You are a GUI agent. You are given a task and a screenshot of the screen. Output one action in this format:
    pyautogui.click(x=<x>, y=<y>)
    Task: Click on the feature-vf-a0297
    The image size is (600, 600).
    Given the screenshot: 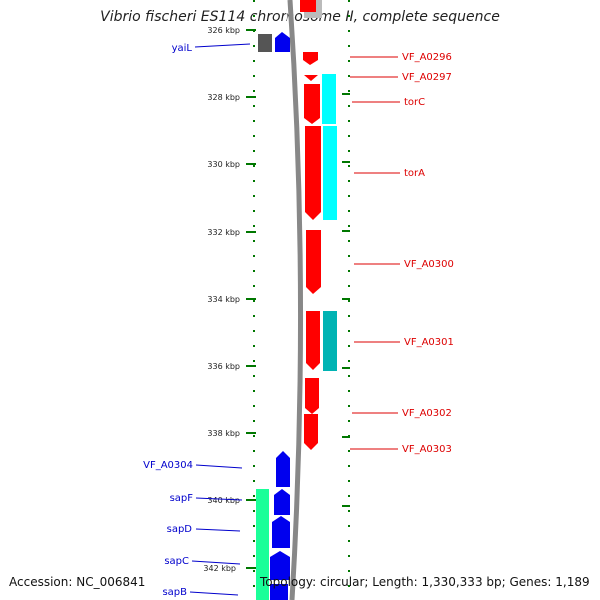 What is the action you would take?
    pyautogui.click(x=311, y=78)
    